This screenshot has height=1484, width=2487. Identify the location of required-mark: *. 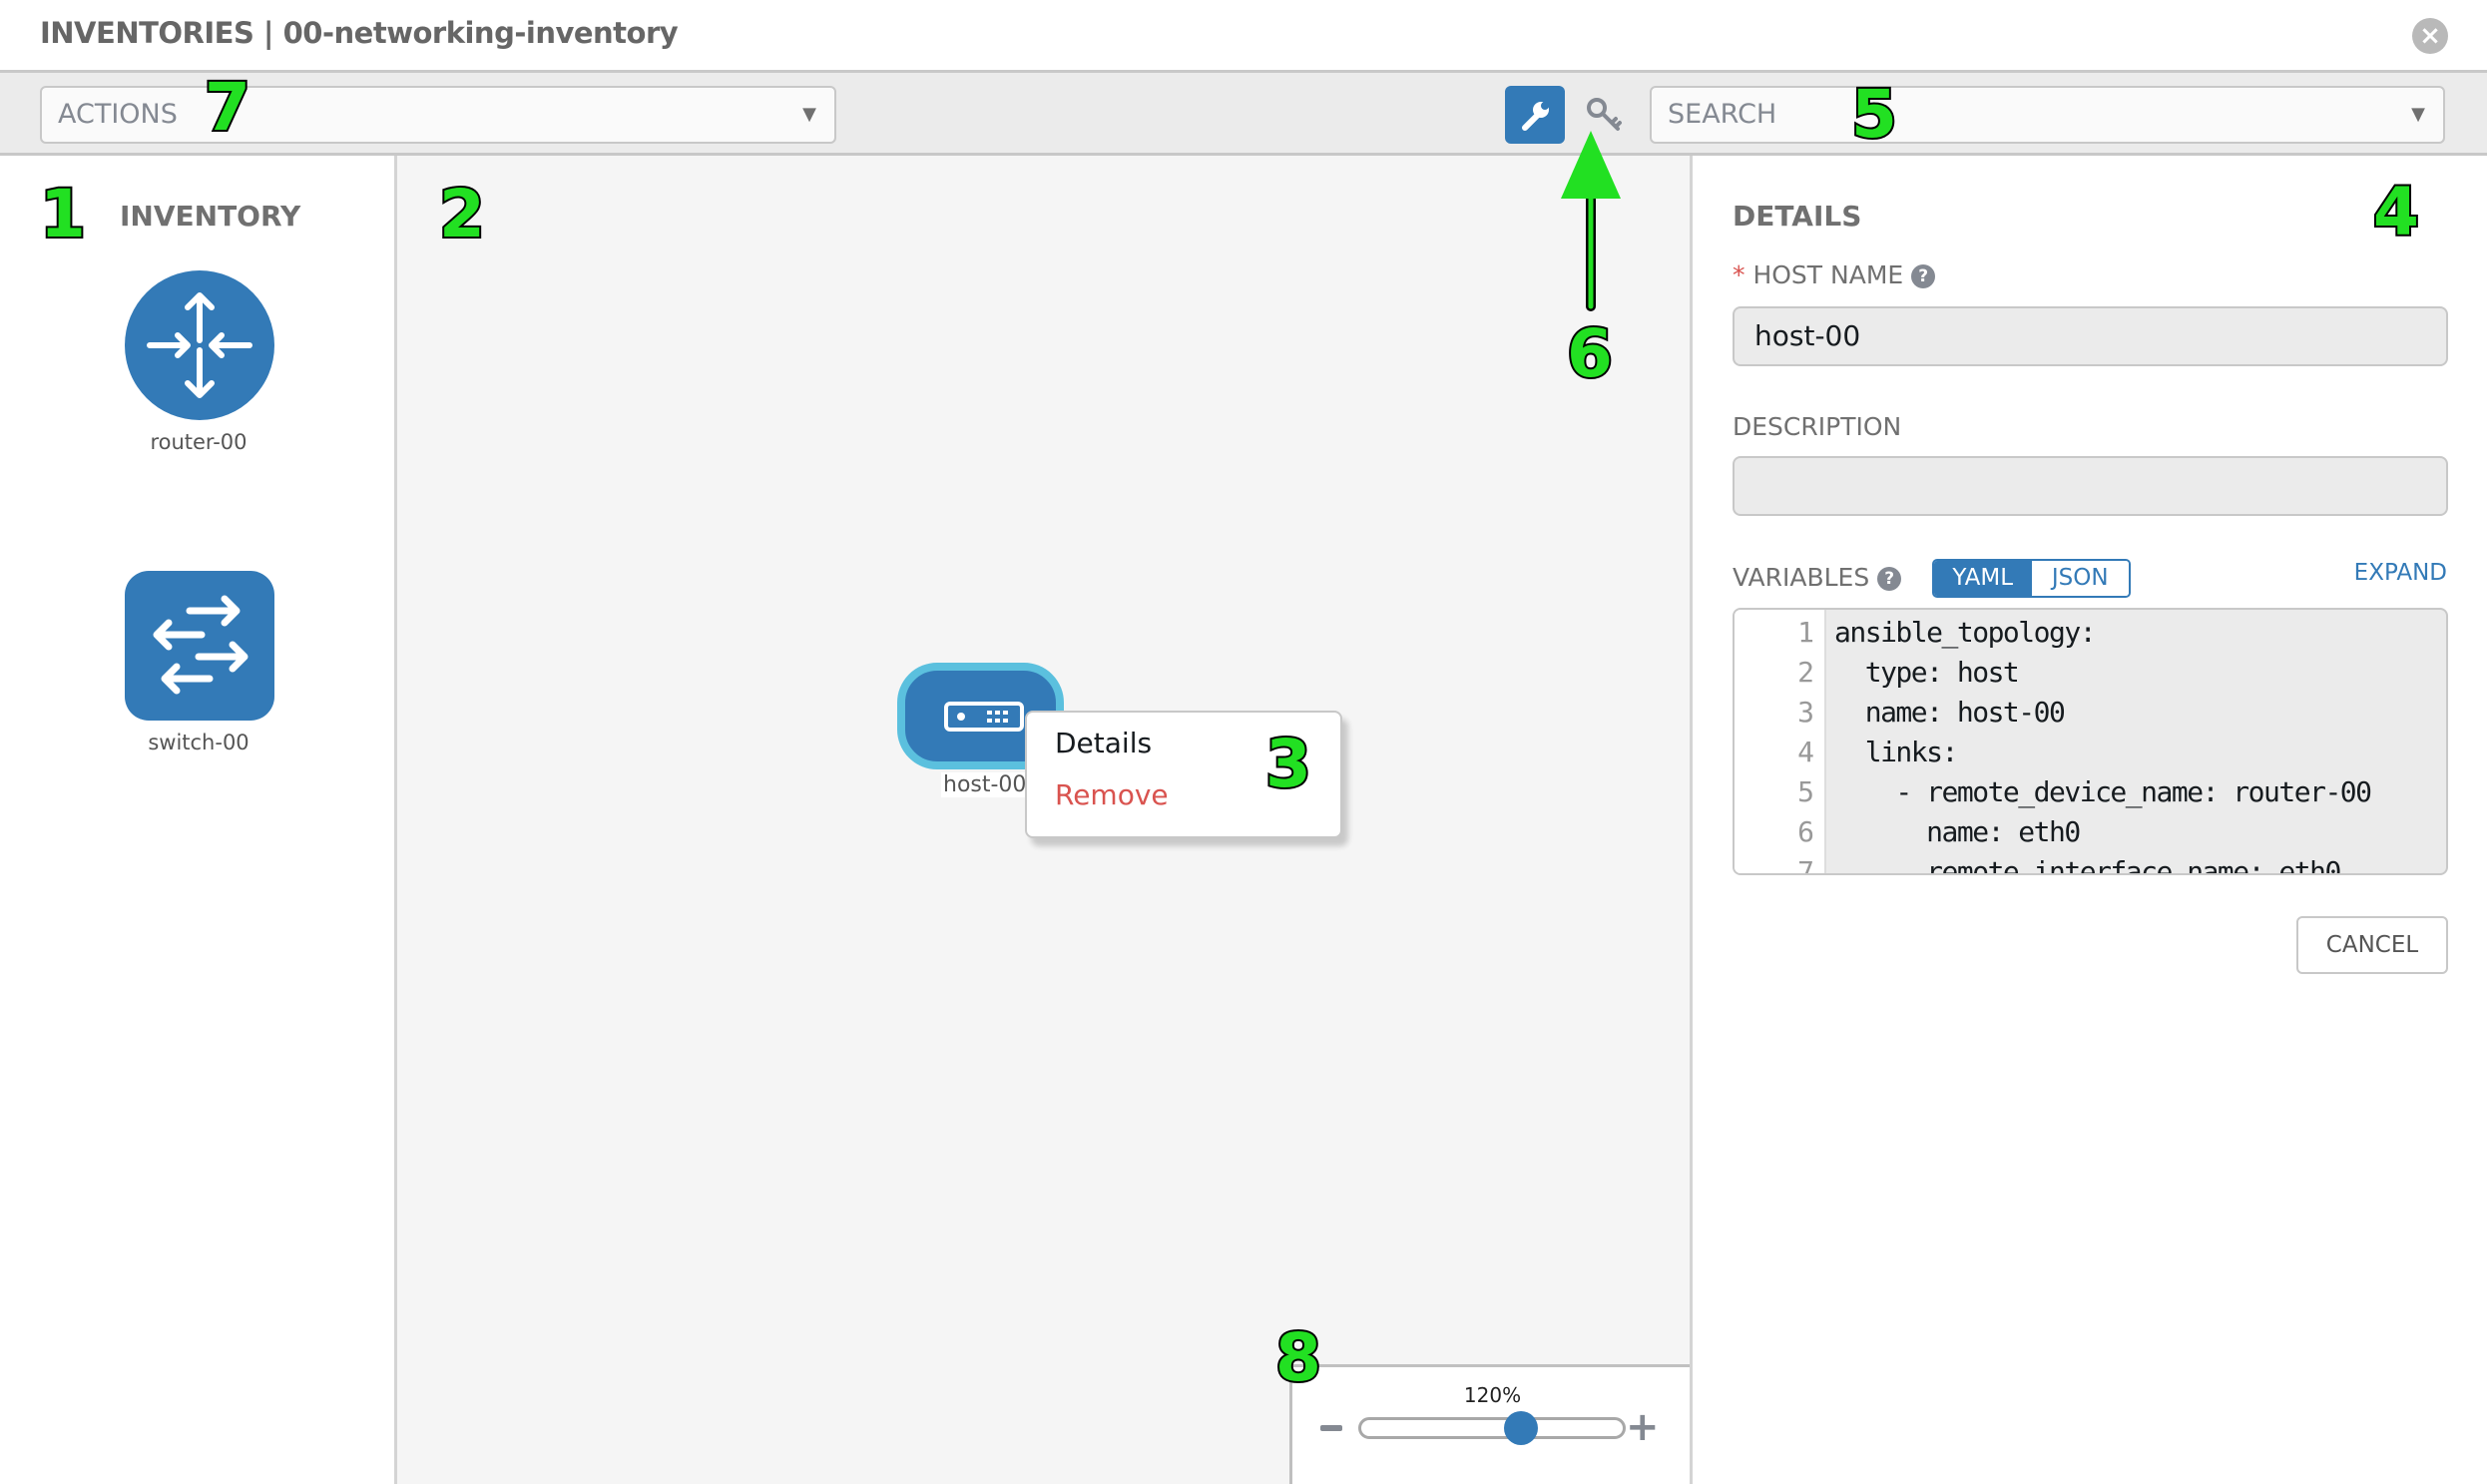
(1739, 274).